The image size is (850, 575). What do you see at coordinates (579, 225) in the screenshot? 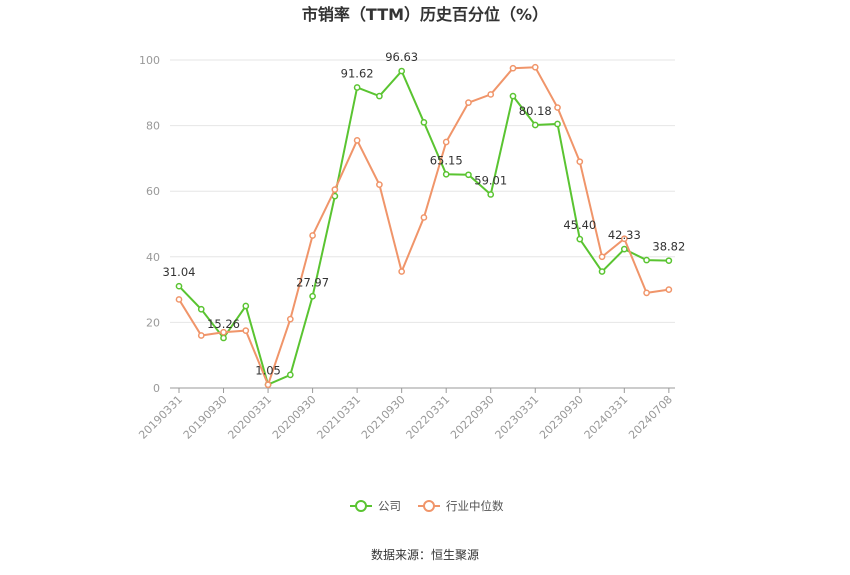
I see `data-label: 45.40` at bounding box center [579, 225].